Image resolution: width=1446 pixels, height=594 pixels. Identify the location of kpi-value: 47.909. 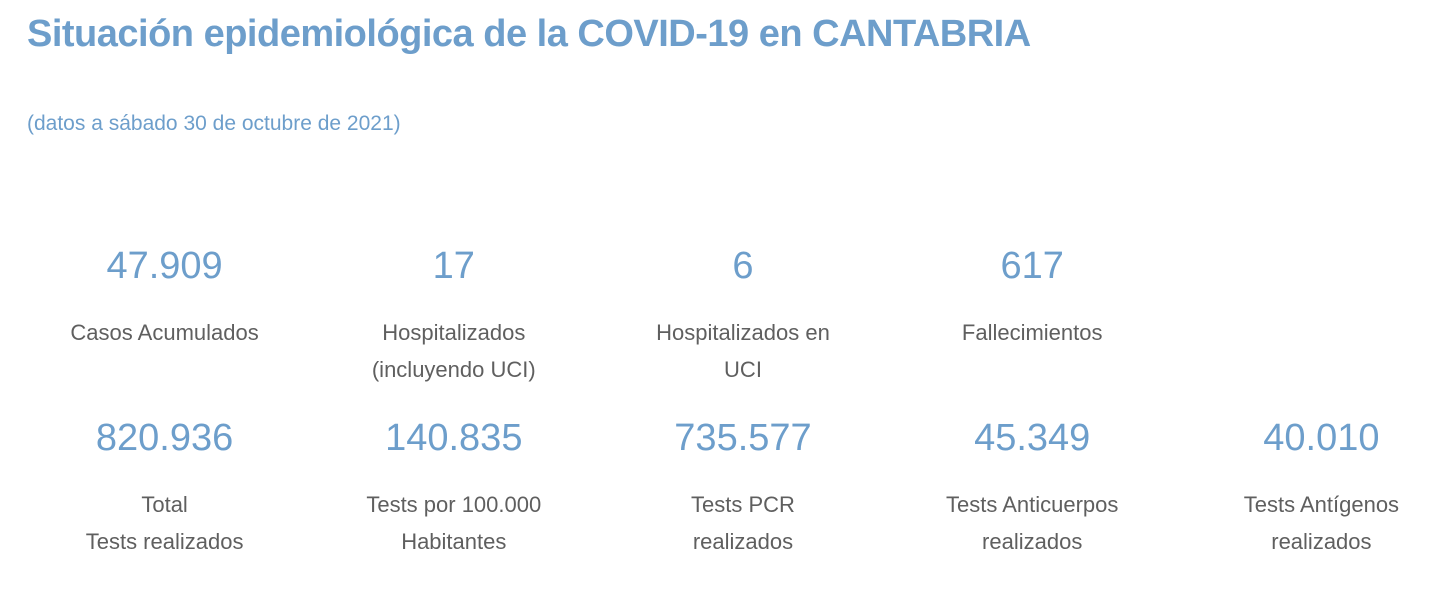
(164, 266).